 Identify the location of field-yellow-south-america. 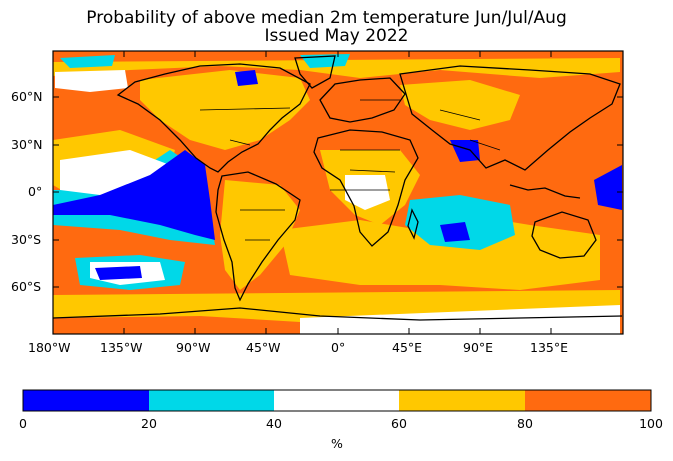
(260, 235).